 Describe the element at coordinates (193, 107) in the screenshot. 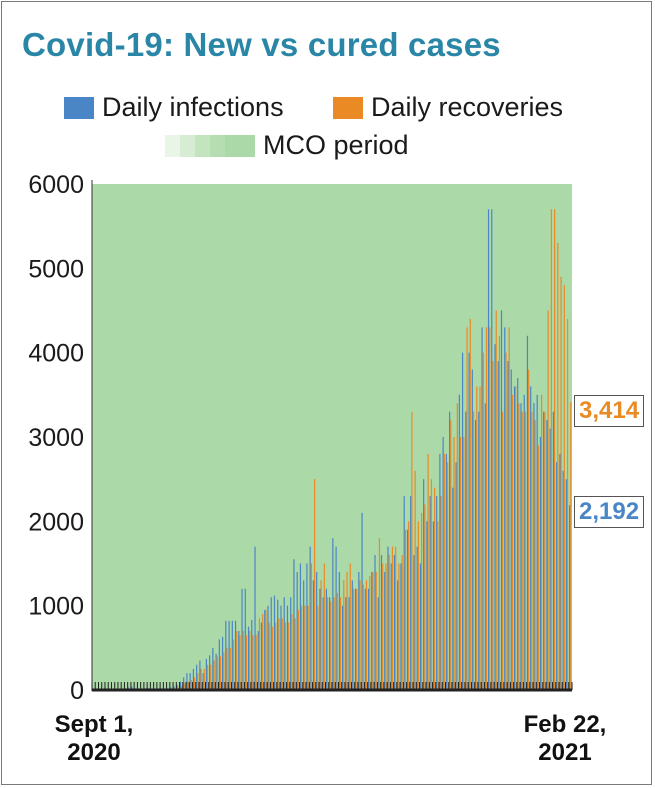

I see `legend-infections-label: Daily infections` at that location.